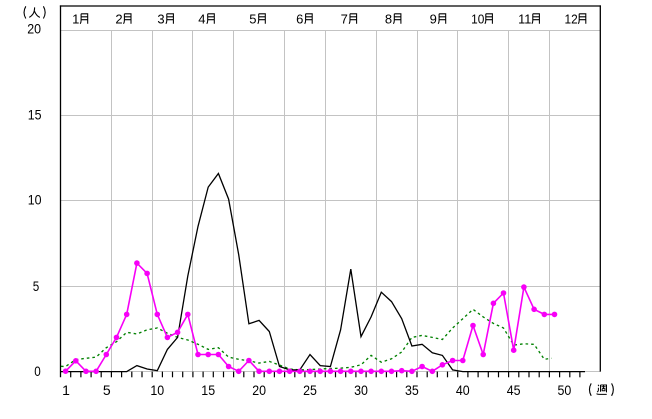 The height and width of the screenshot is (419, 652). Describe the element at coordinates (37, 371) in the screenshot. I see `svg-text: 0` at that location.